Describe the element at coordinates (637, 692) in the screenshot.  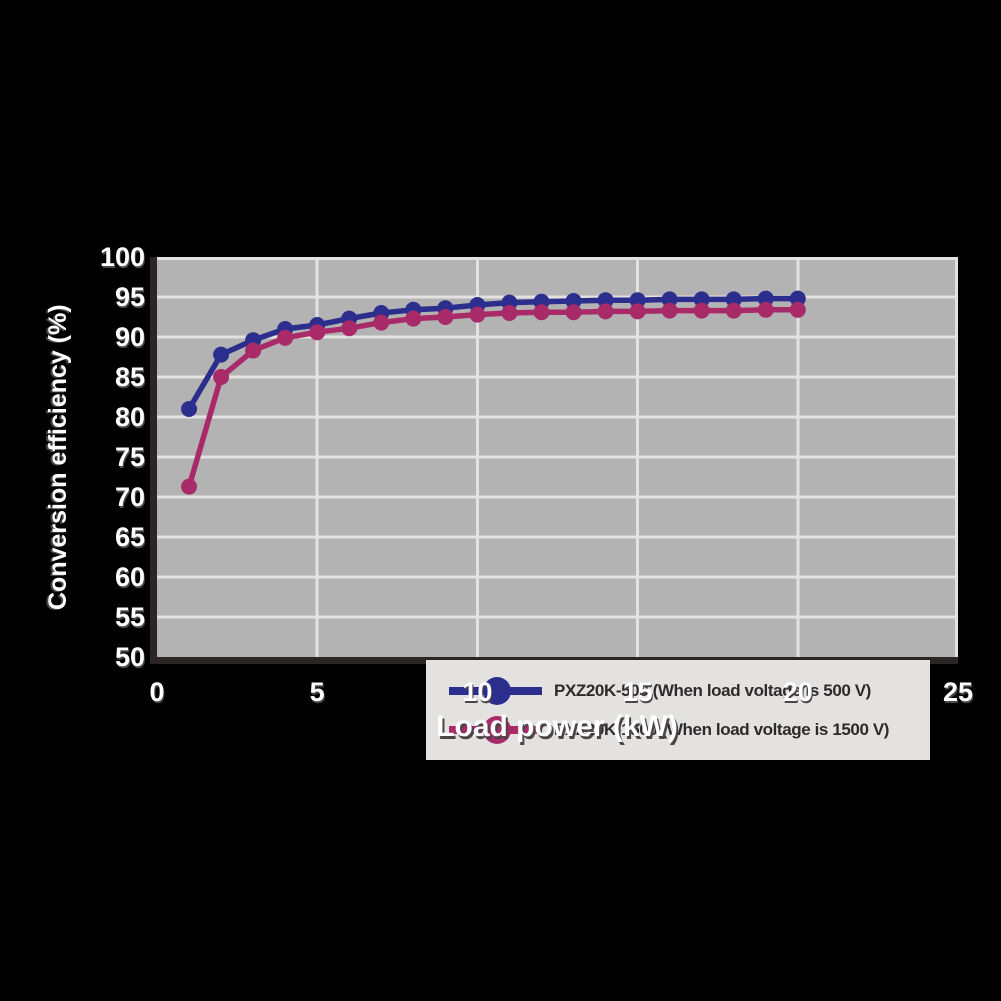
I see `x-tick-label: 15` at that location.